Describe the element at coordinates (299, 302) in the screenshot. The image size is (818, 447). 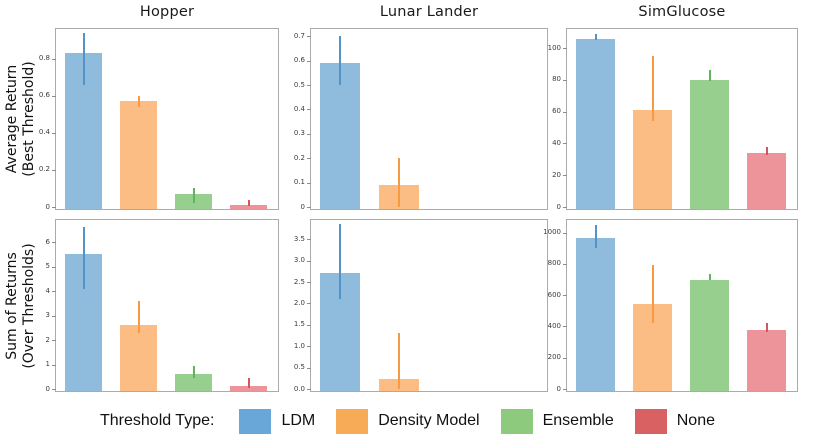
I see `y-tick-label: 2.0` at that location.